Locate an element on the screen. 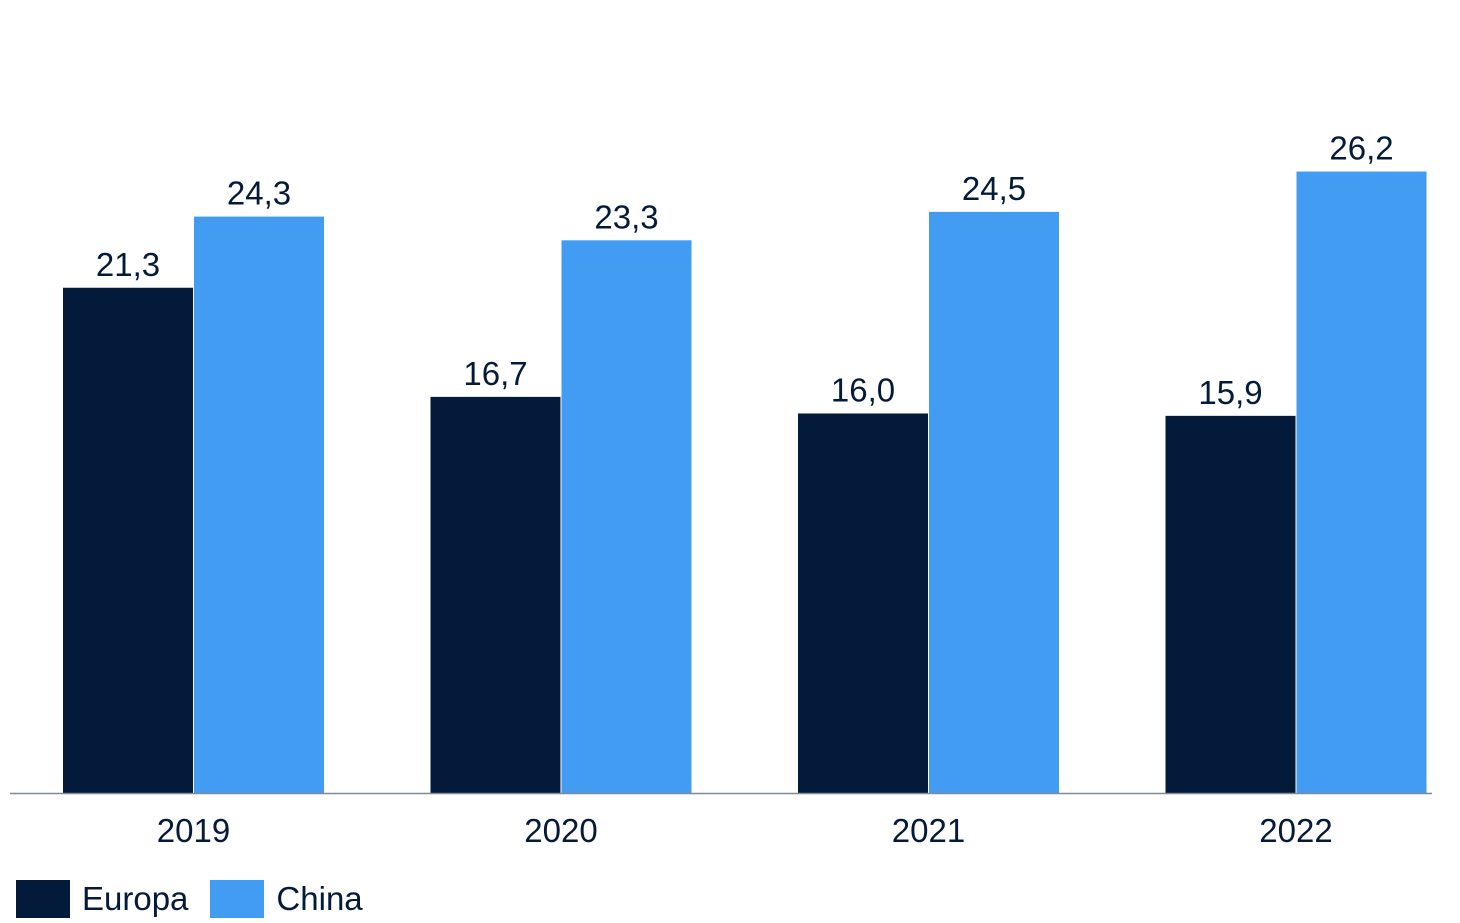  data-label-china-2020: 23,3 is located at coordinates (626, 216).